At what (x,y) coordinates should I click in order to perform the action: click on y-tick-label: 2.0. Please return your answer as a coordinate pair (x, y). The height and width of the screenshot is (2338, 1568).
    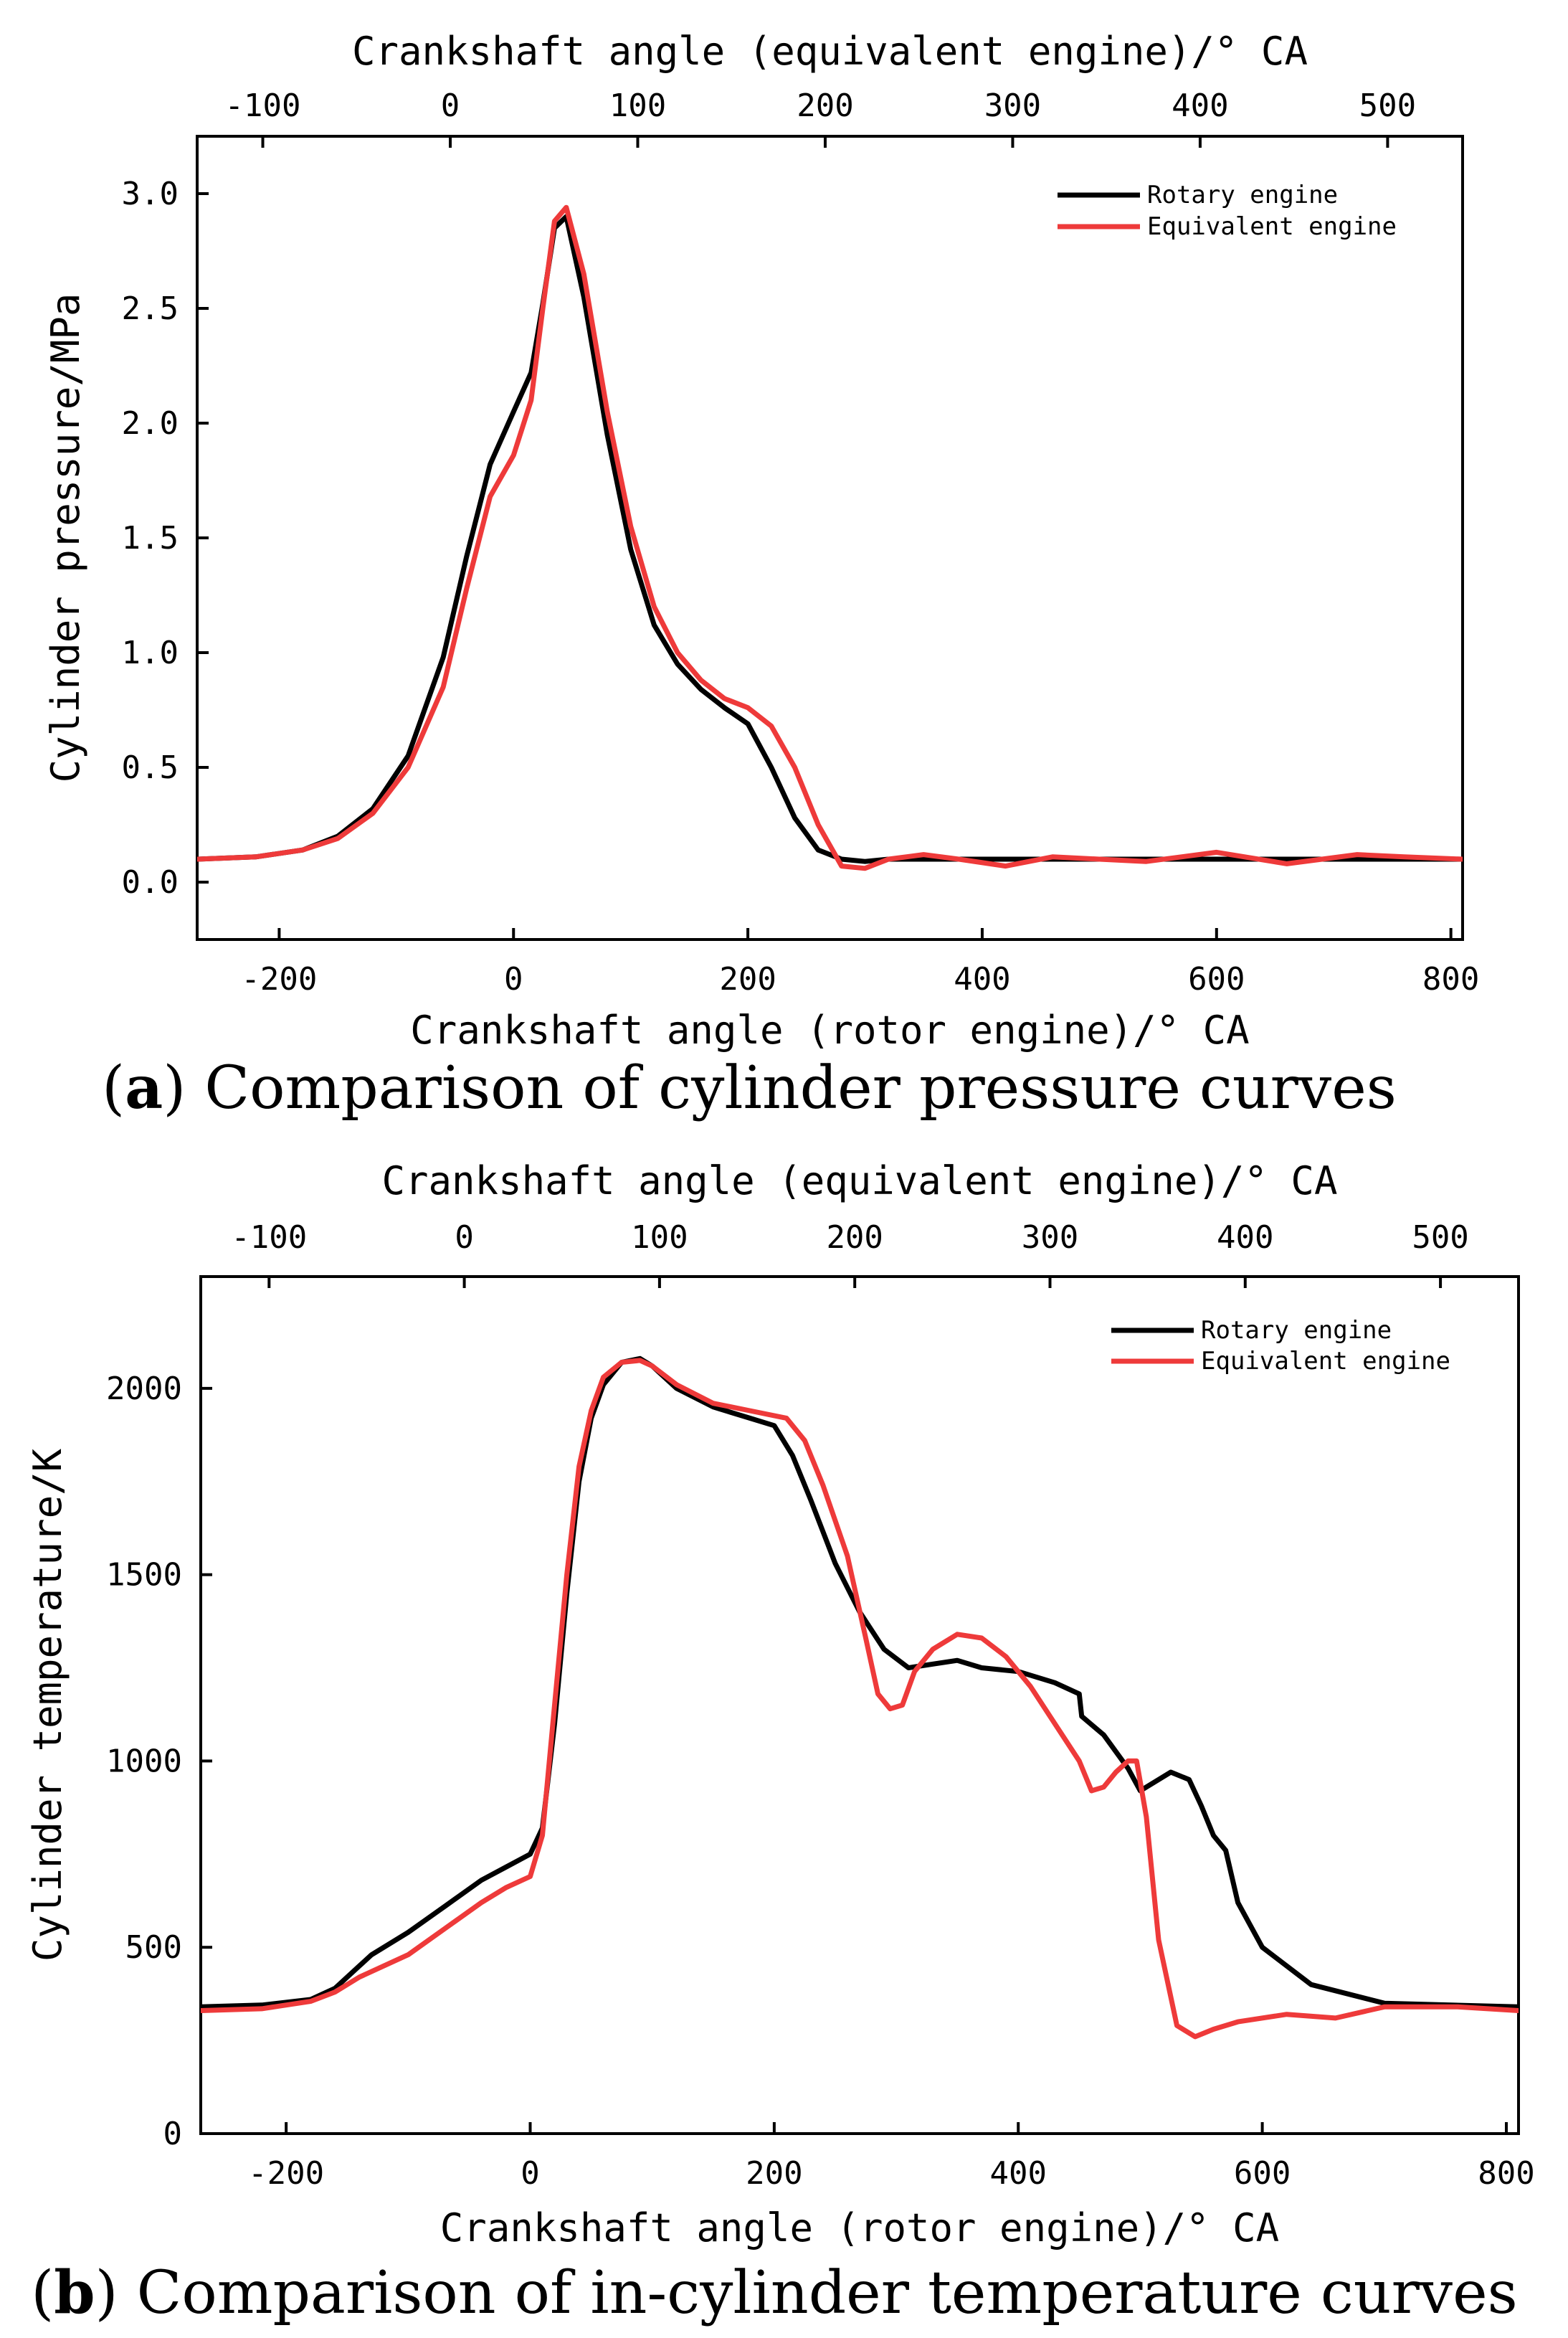
    Looking at the image, I should click on (150, 423).